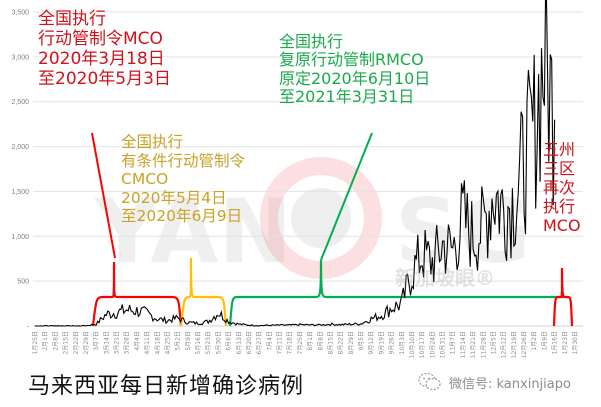  I want to click on x-tick-label: 5月23日, so click(208, 342).